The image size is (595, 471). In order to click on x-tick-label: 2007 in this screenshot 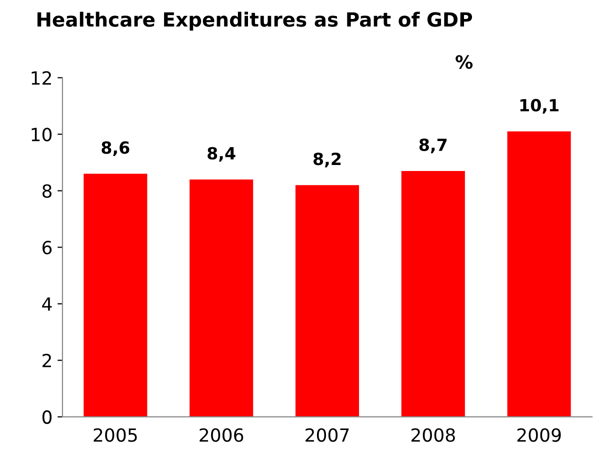, I will do `click(327, 435)`.